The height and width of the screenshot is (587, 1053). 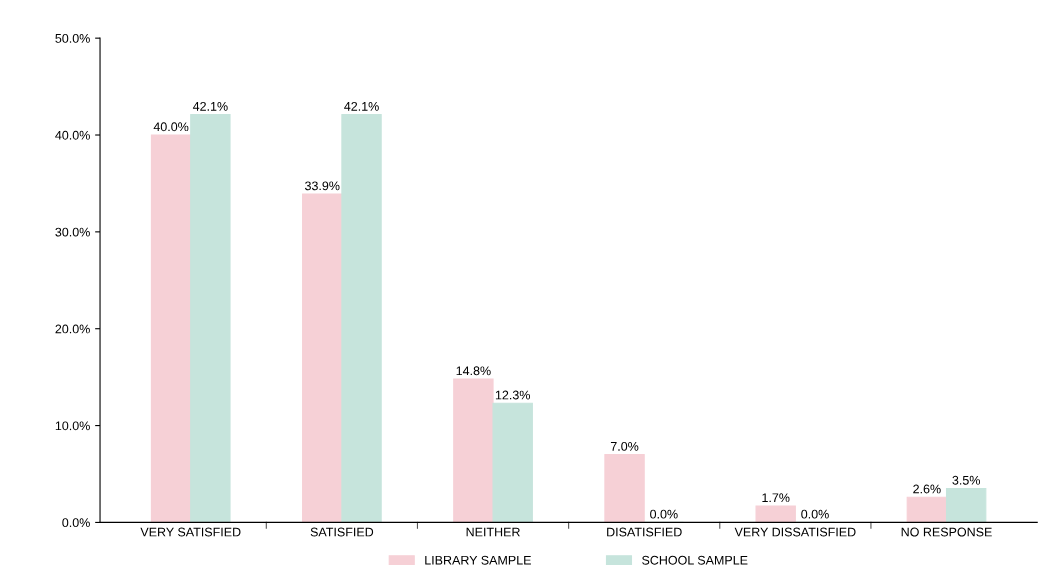 What do you see at coordinates (624, 446) in the screenshot?
I see `data-label: 7.0%` at bounding box center [624, 446].